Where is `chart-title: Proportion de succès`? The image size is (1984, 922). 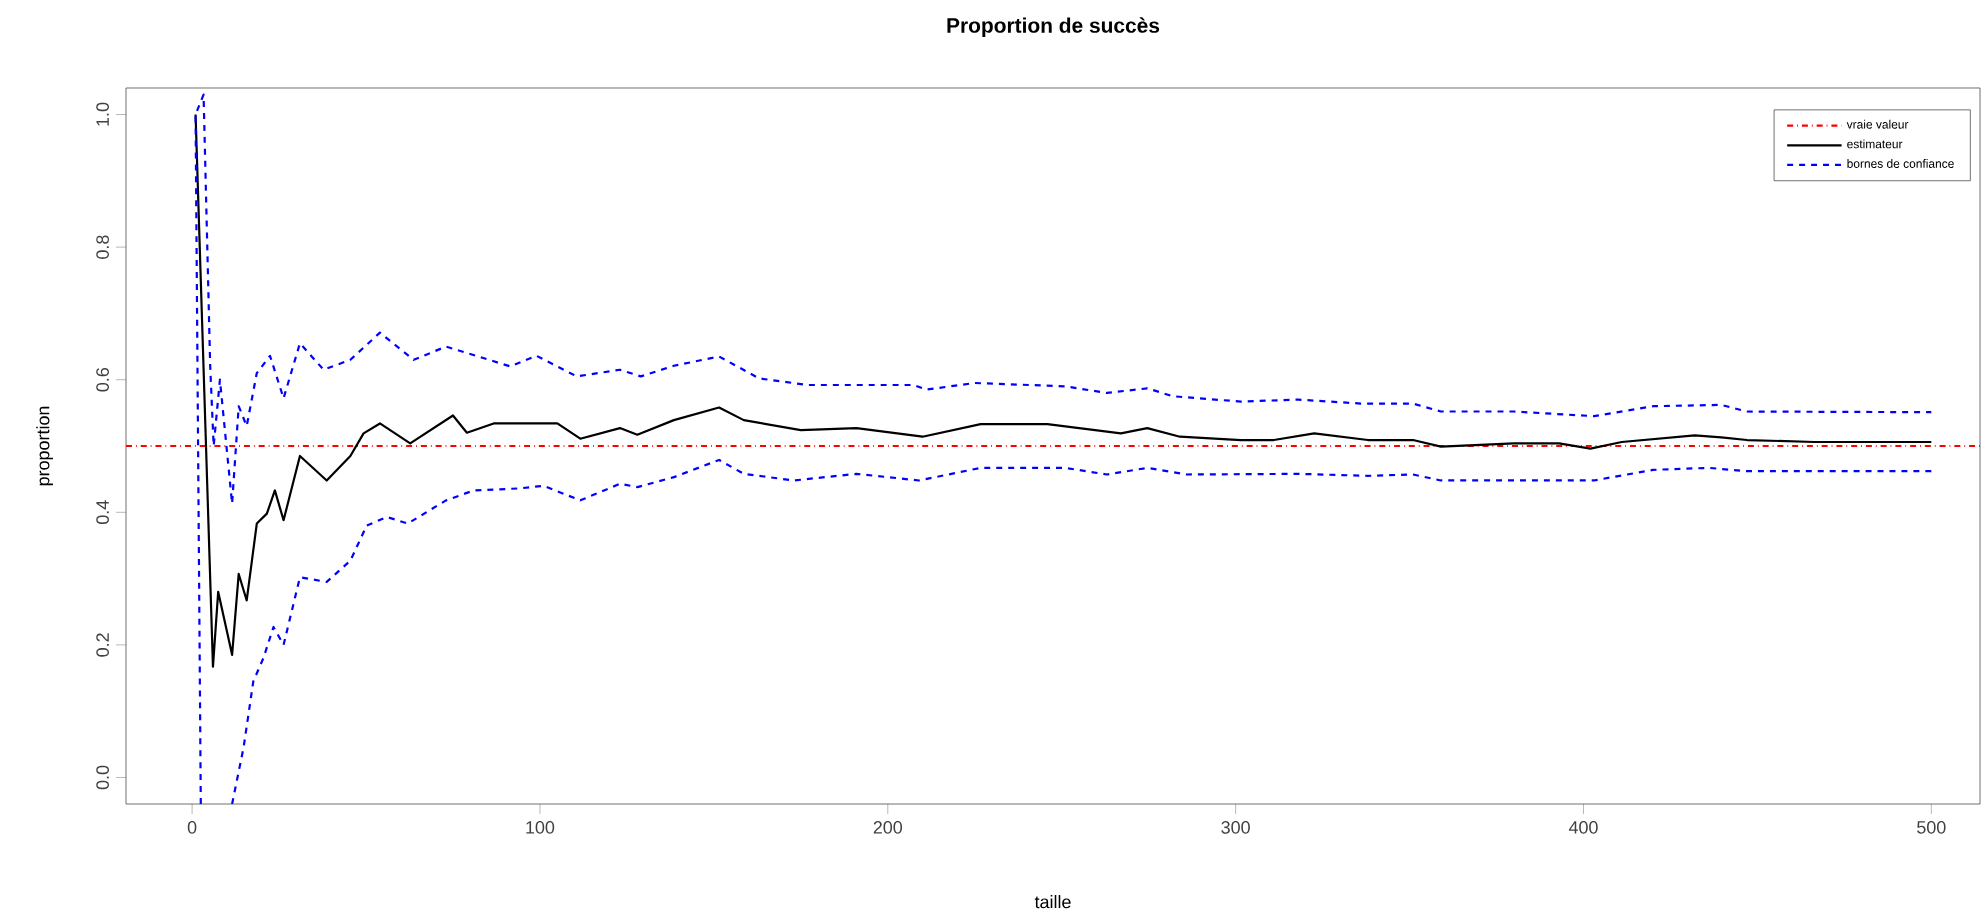
chart-title: Proportion de succès is located at coordinates (1053, 27).